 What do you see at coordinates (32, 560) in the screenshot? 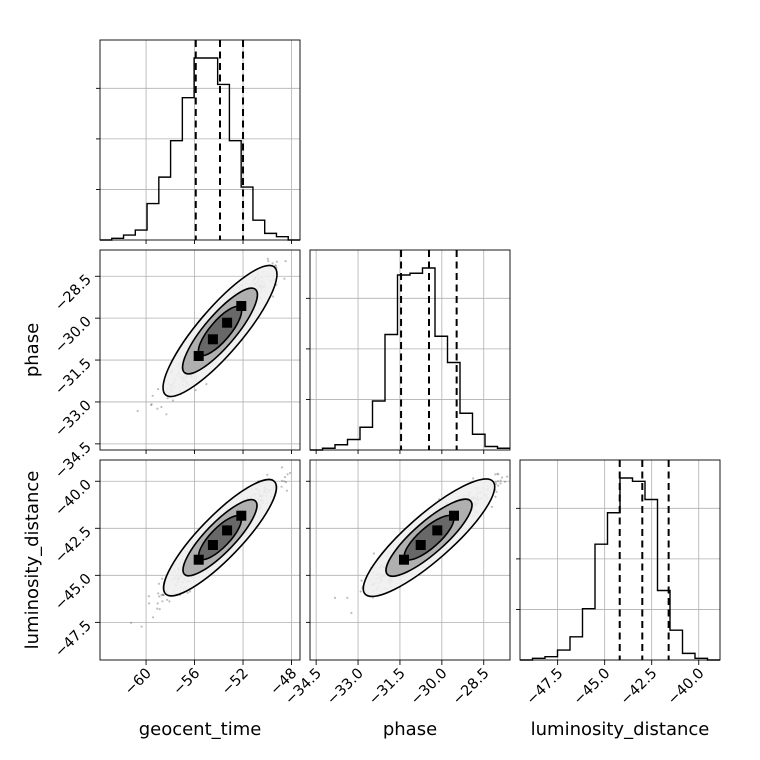
I see `y-axis-label: luminosity_distance` at bounding box center [32, 560].